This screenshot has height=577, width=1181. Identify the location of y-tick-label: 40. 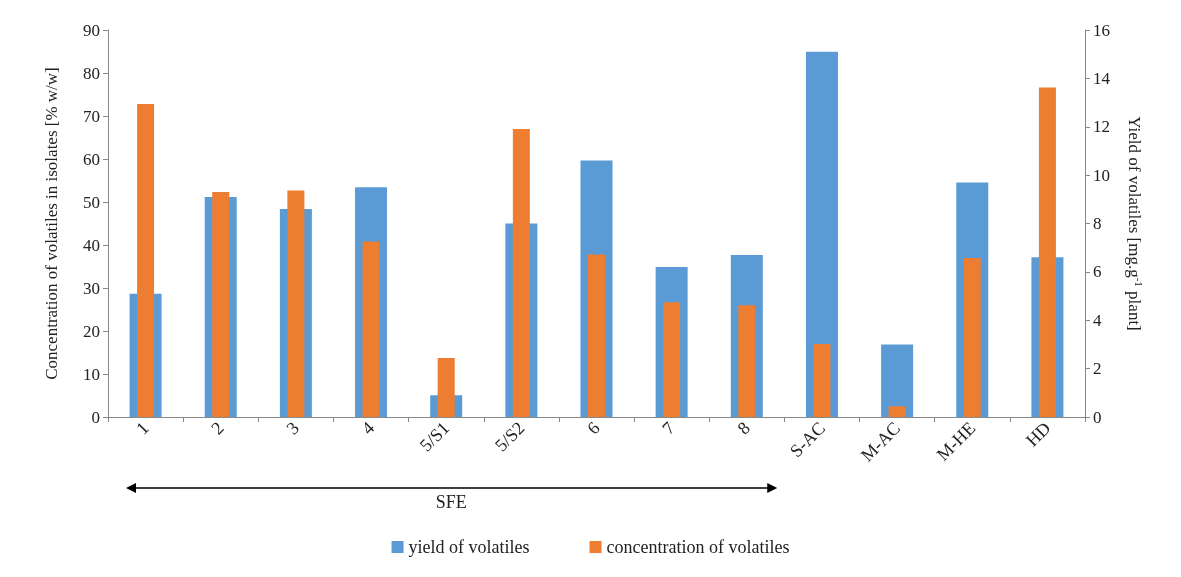
(91, 245).